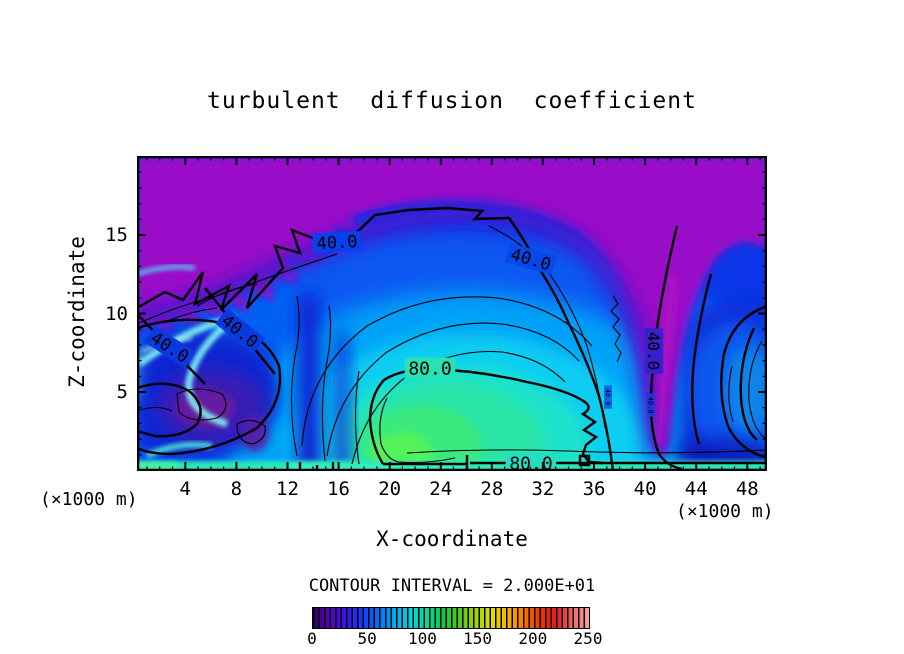  What do you see at coordinates (645, 489) in the screenshot?
I see `x-tick-label: 40` at bounding box center [645, 489].